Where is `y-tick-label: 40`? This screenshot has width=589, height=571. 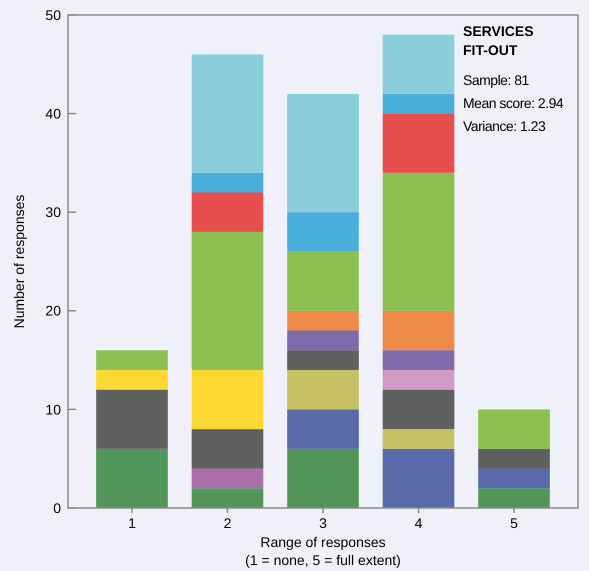
y-tick-label: 40 is located at coordinates (53, 114).